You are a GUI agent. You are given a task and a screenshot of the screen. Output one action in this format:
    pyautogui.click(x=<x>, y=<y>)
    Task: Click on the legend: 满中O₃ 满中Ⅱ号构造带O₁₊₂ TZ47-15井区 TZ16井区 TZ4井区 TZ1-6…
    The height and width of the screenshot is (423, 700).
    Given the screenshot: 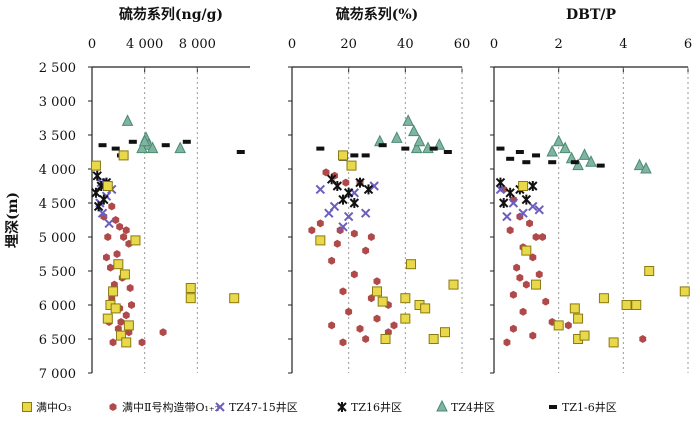 What is the action you would take?
    pyautogui.click(x=319, y=406)
    